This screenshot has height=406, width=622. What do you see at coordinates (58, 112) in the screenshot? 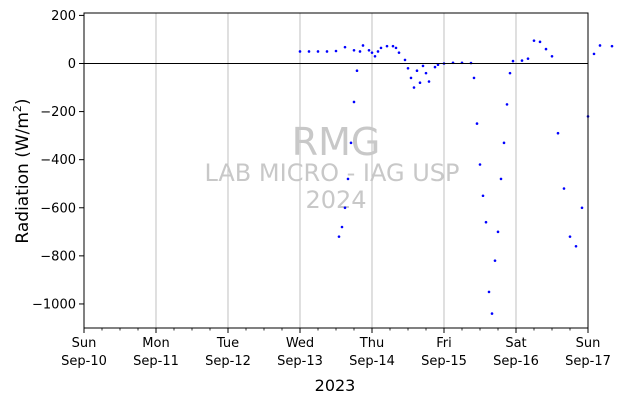
I see `y-tick-label: −200` at bounding box center [58, 112].